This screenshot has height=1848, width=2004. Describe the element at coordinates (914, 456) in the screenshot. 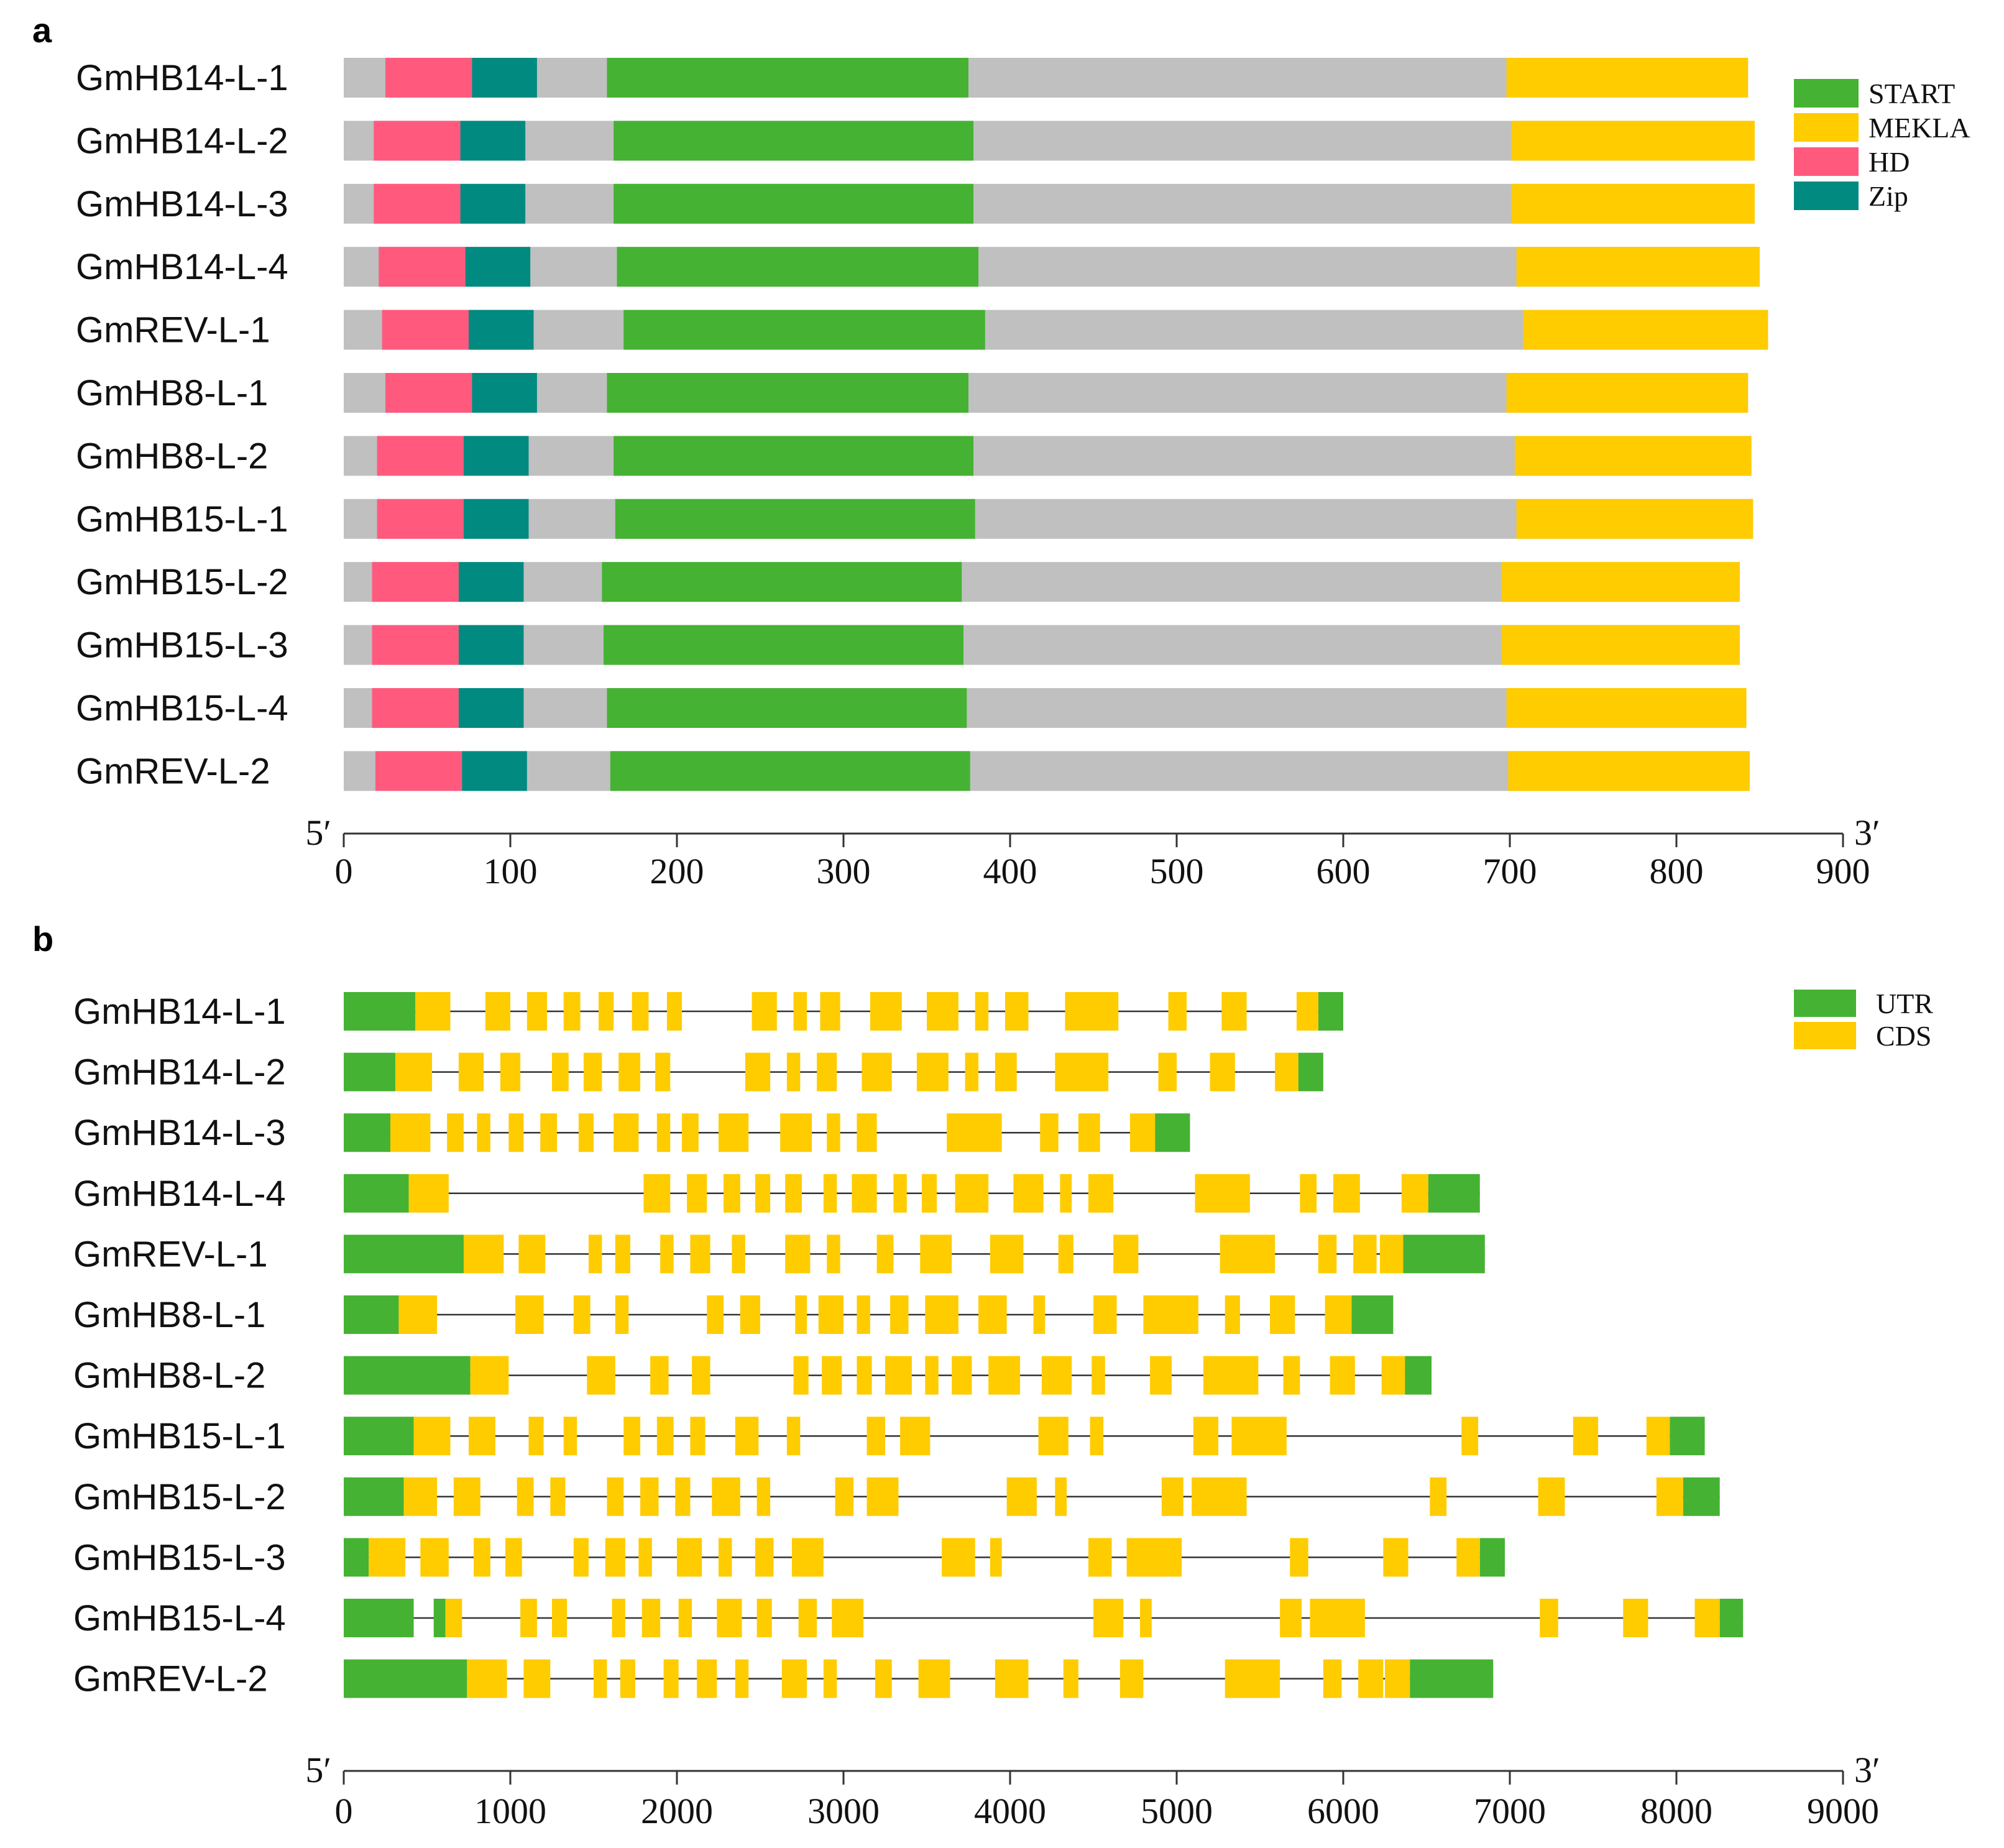

I see `gene-row-gmhb8-l-2: GmHB8-L-2` at that location.